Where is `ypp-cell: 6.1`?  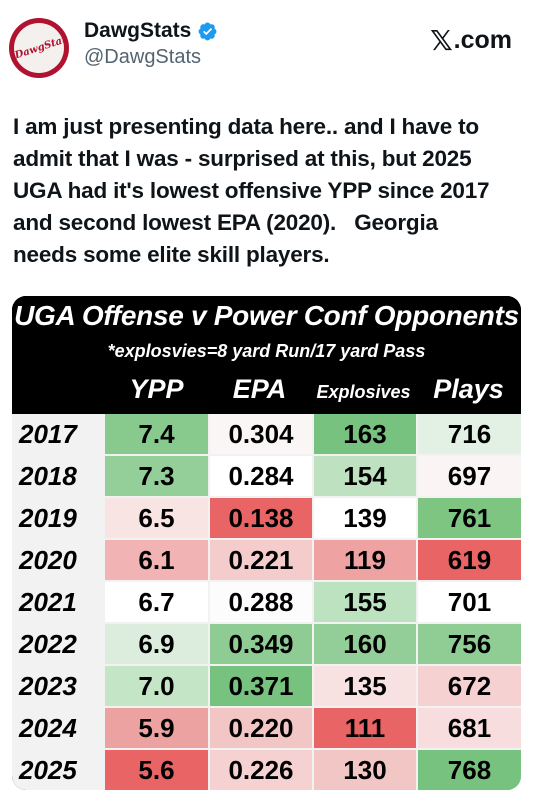 ypp-cell: 6.1 is located at coordinates (156, 560).